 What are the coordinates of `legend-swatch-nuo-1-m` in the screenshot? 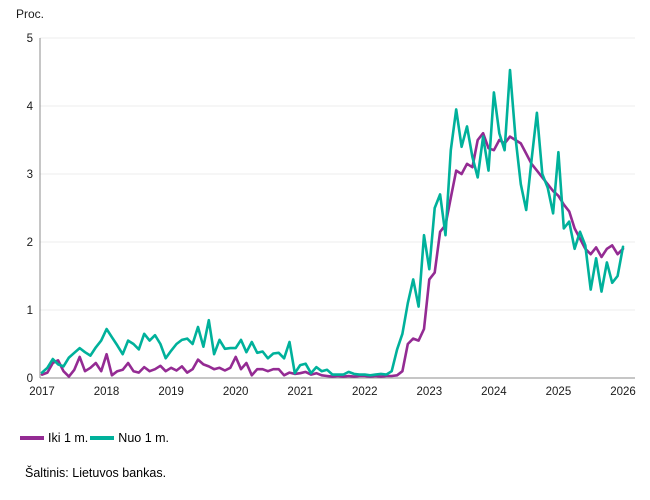 It's located at (102, 438).